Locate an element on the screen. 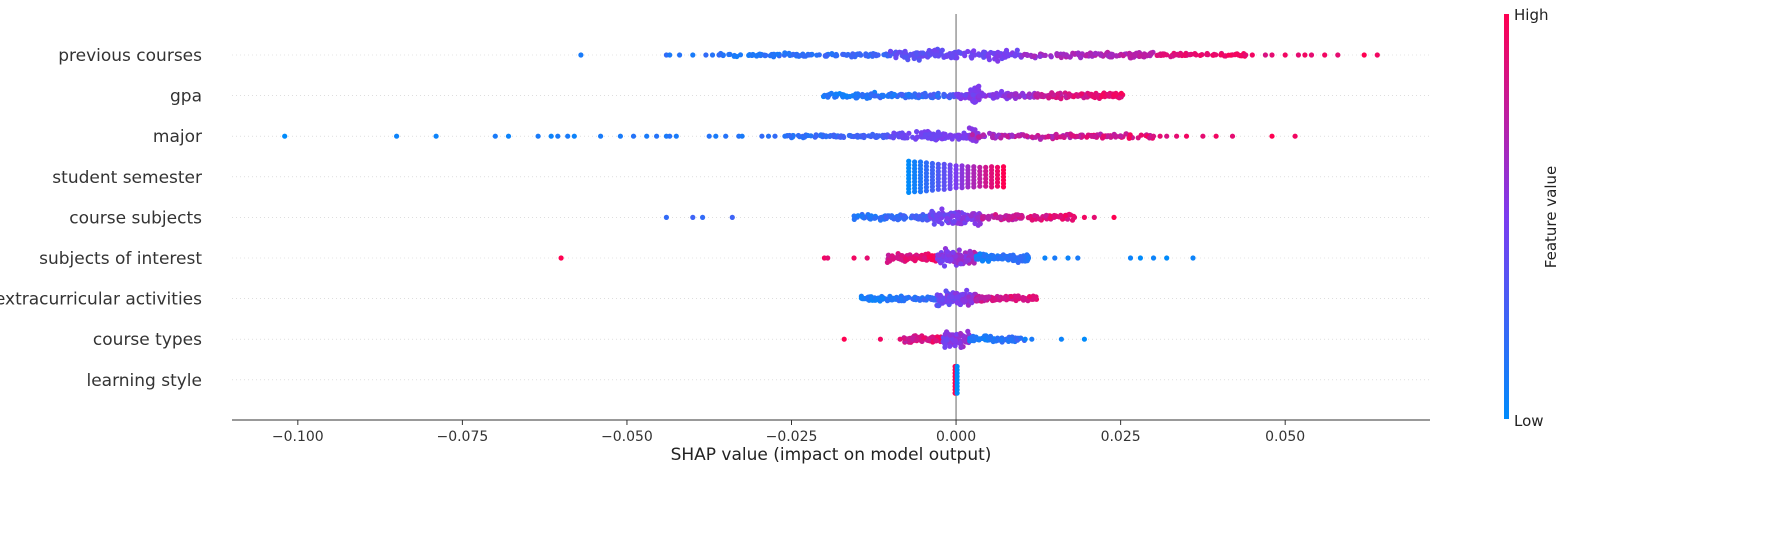 This screenshot has width=1785, height=536. feature-label-gpa: gpa is located at coordinates (186, 97).